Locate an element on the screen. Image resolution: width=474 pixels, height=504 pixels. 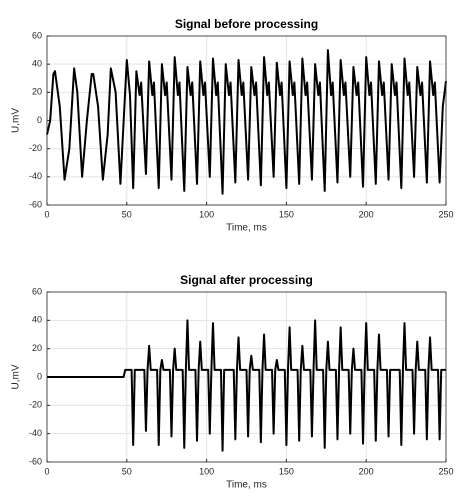
chart-title: Signal before processing is located at coordinates (246, 24).